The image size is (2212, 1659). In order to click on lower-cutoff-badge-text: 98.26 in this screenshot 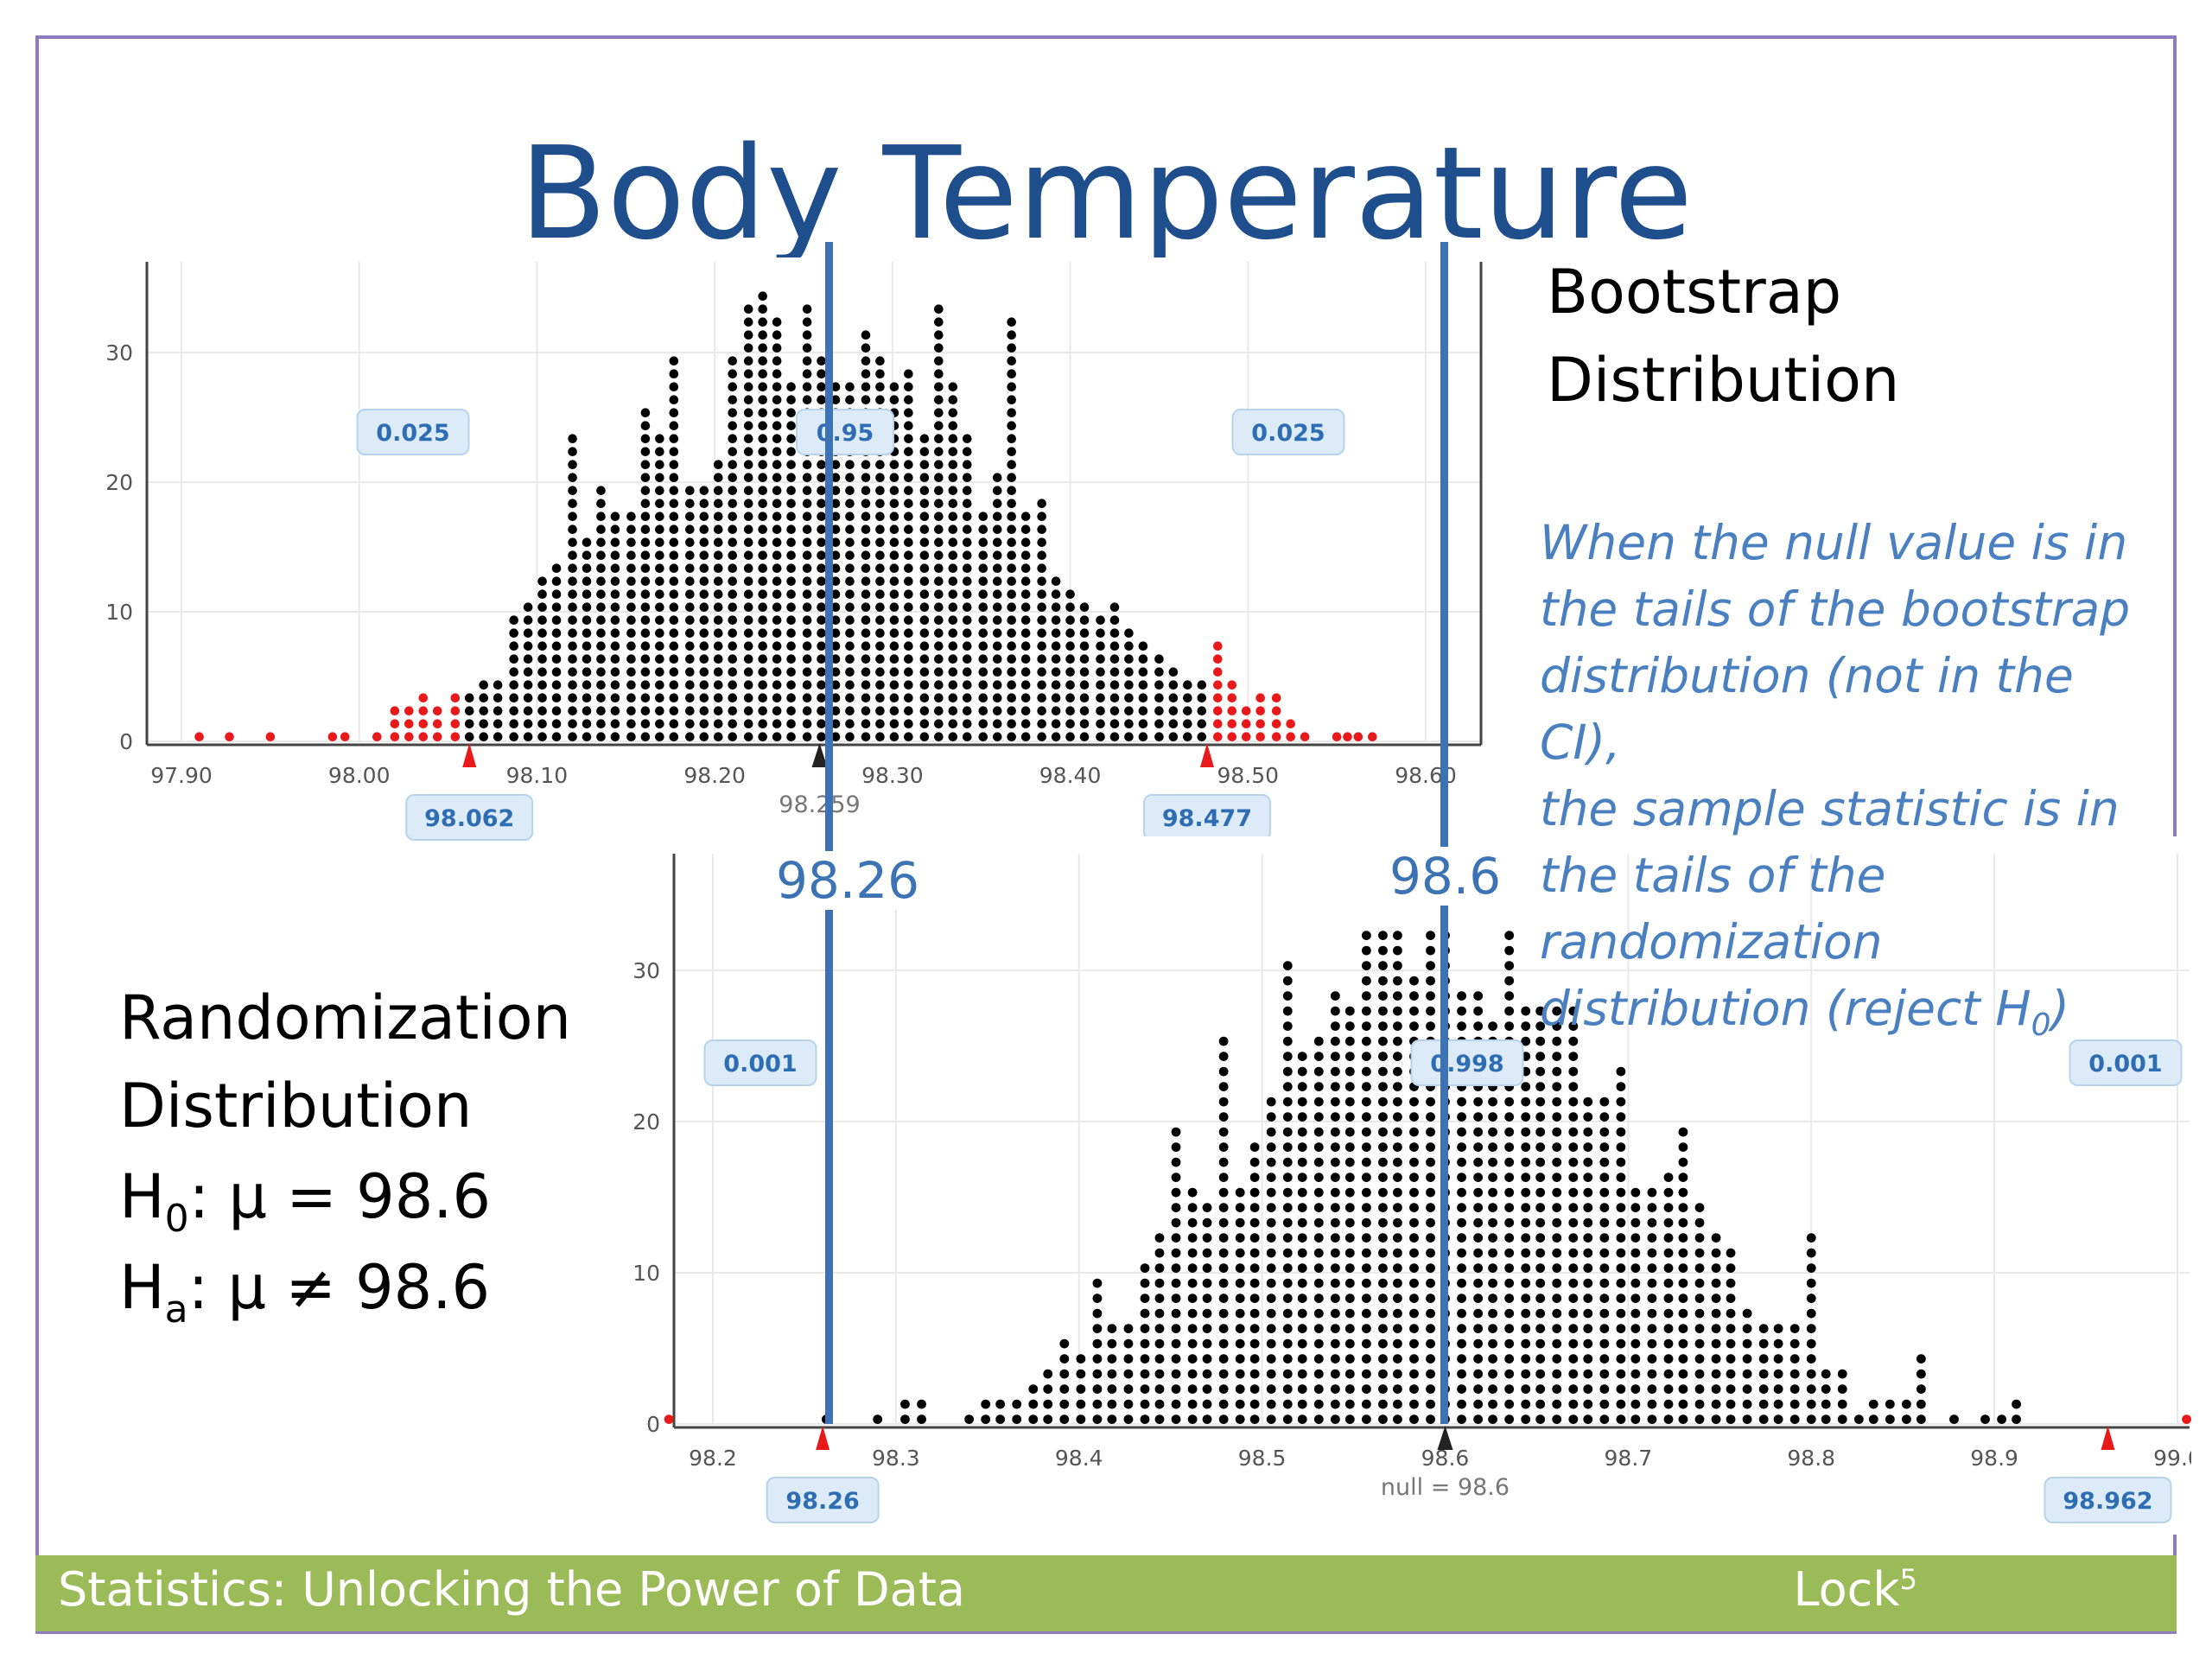, I will do `click(822, 1501)`.